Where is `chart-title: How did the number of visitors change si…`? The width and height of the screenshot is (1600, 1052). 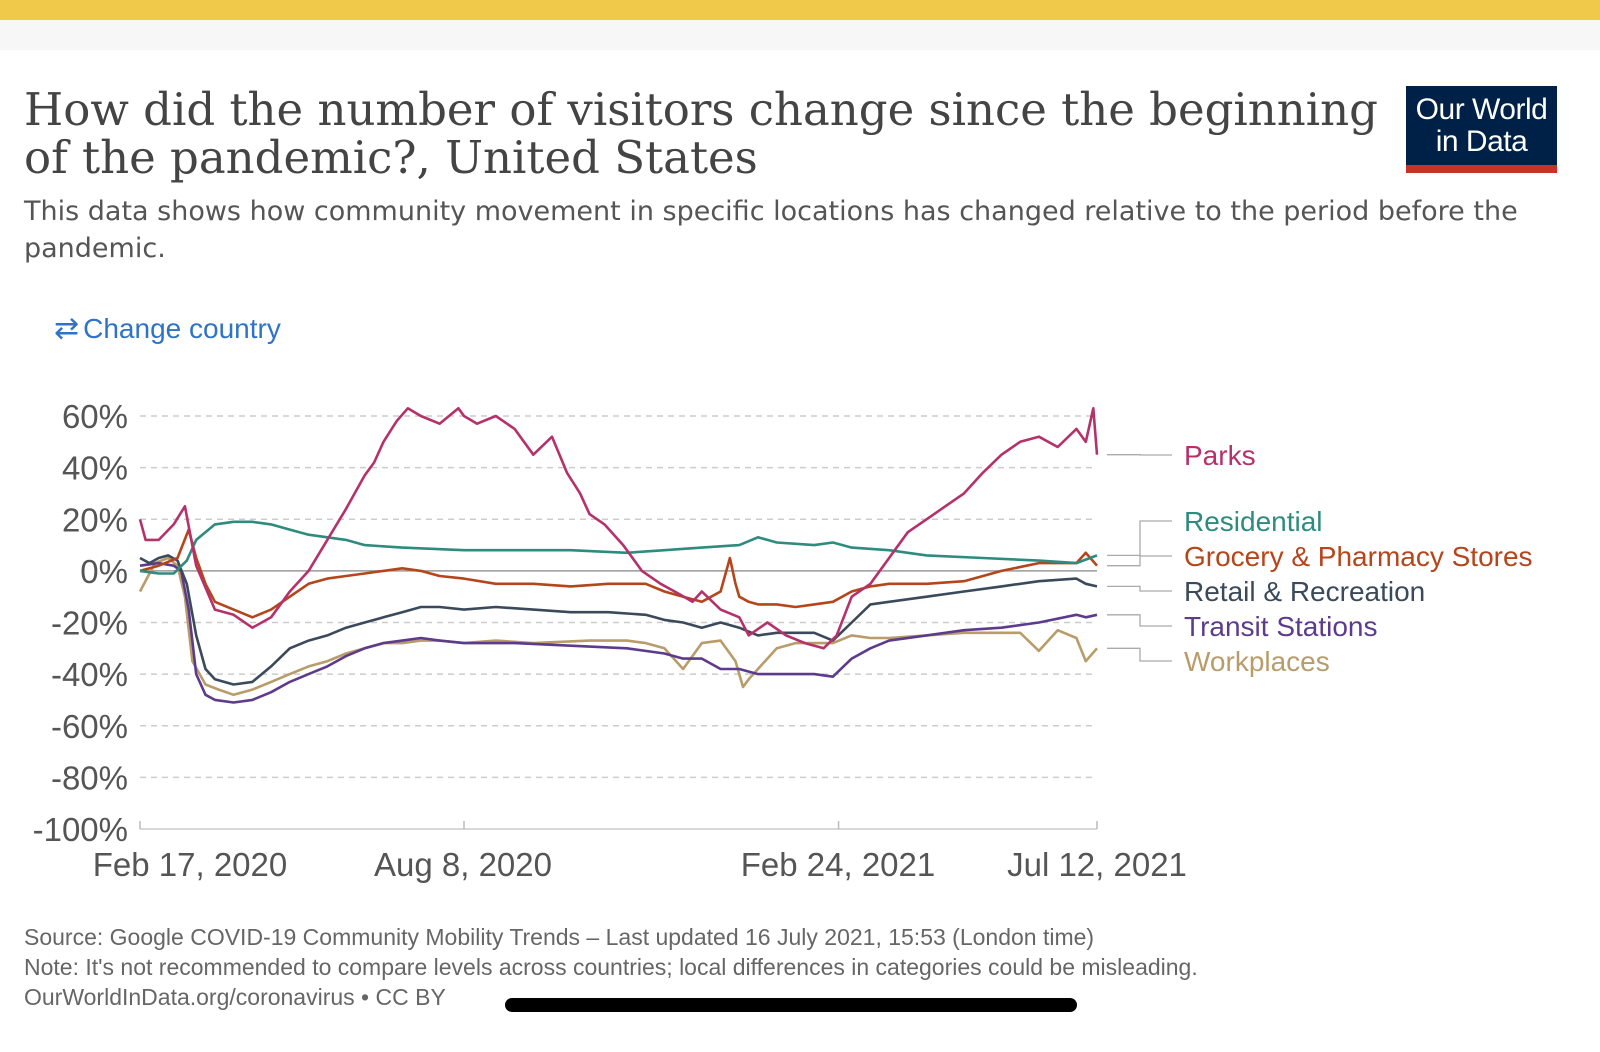
chart-title: How did the number of visitors change si… is located at coordinates (701, 133).